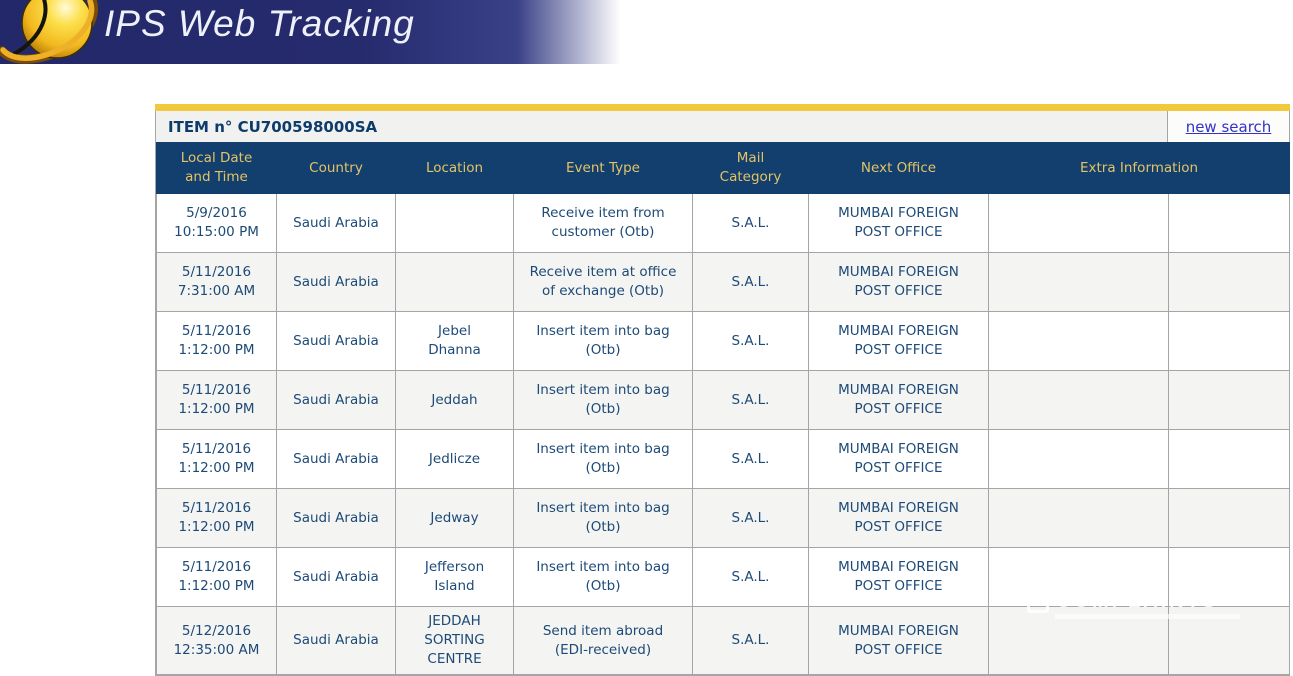  What do you see at coordinates (216, 223) in the screenshot?
I see `local-datetime-cell: 5/9/2016 10:15:00 PM` at bounding box center [216, 223].